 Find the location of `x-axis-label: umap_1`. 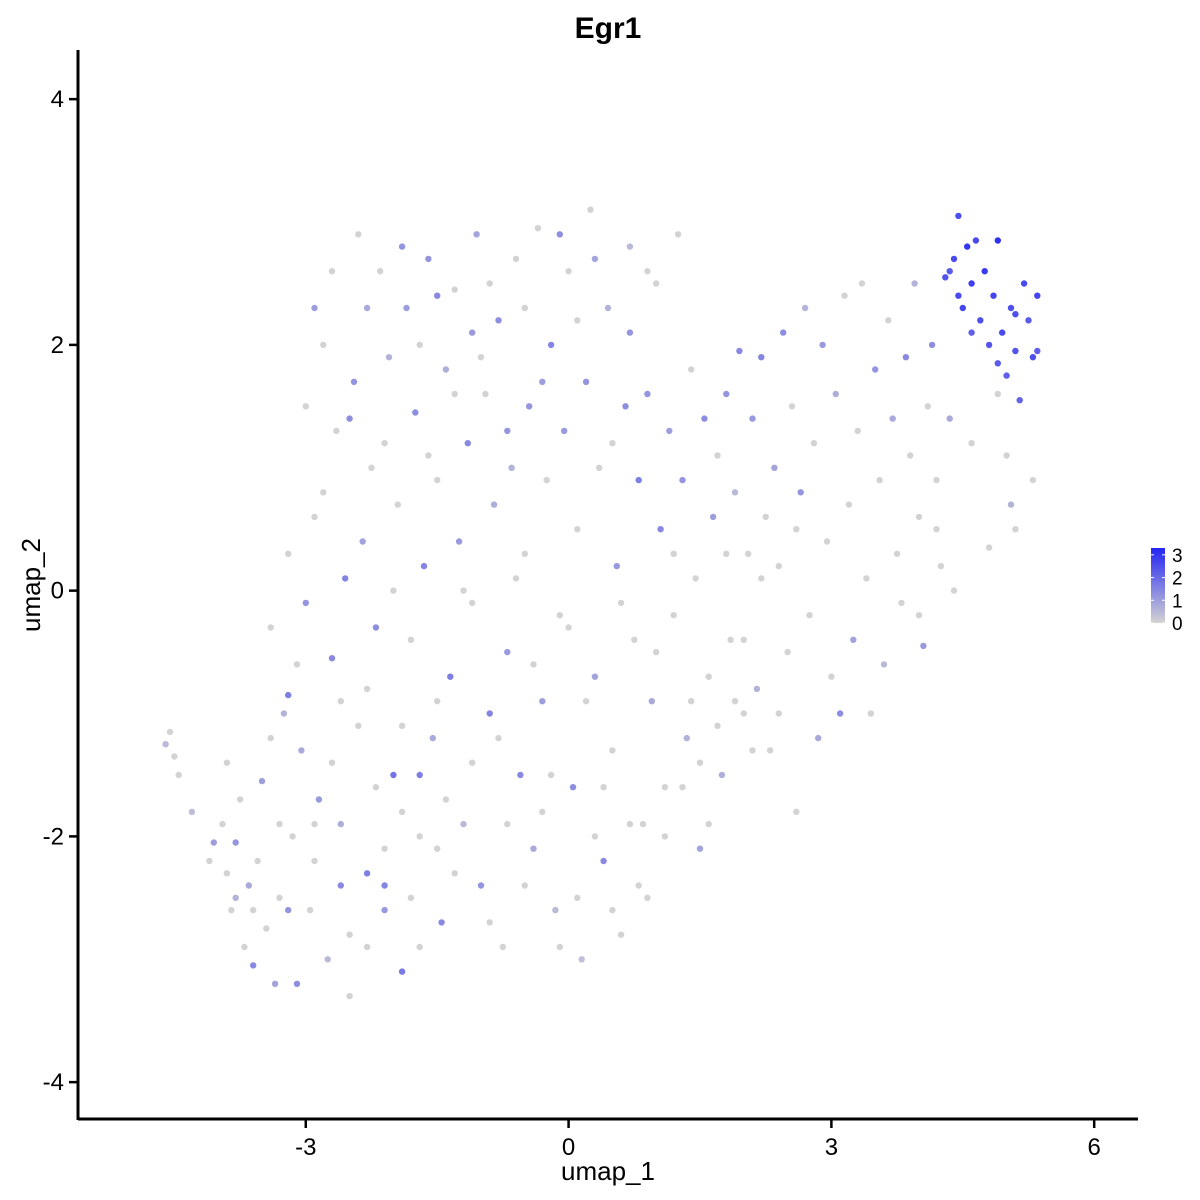

x-axis-label: umap_1 is located at coordinates (608, 1171).